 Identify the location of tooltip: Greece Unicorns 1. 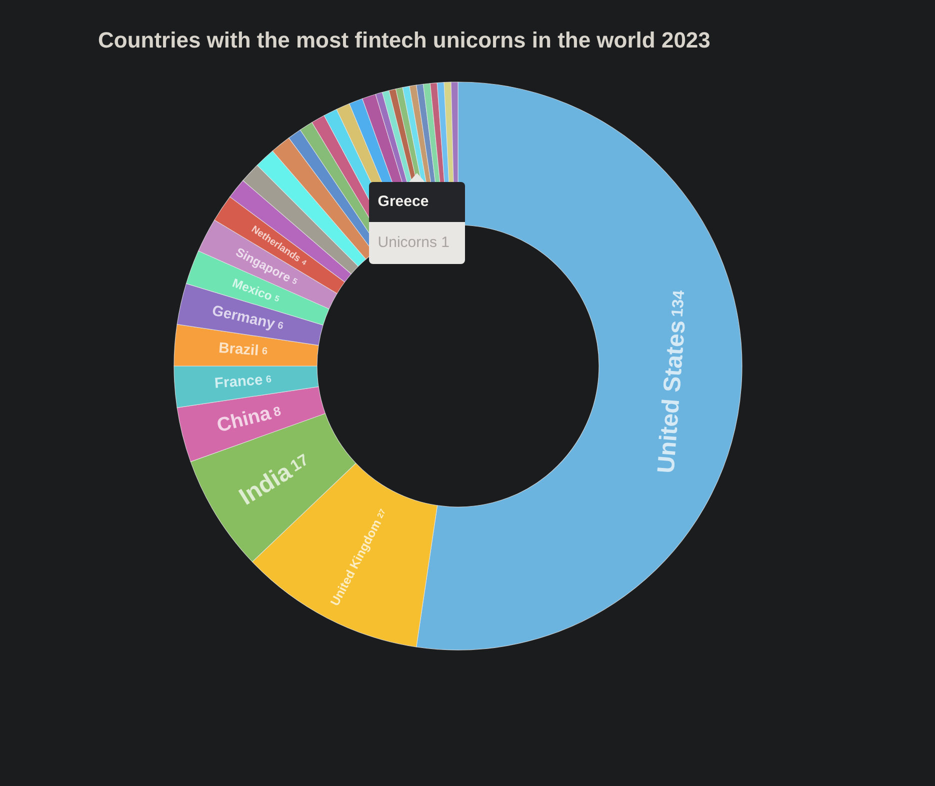
(416, 218).